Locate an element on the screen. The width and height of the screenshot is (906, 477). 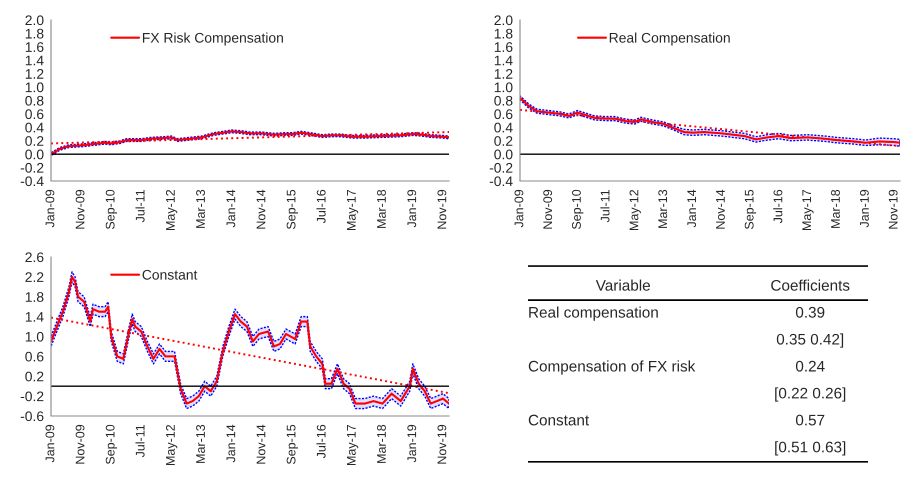
text: 0.57 is located at coordinates (810, 420).